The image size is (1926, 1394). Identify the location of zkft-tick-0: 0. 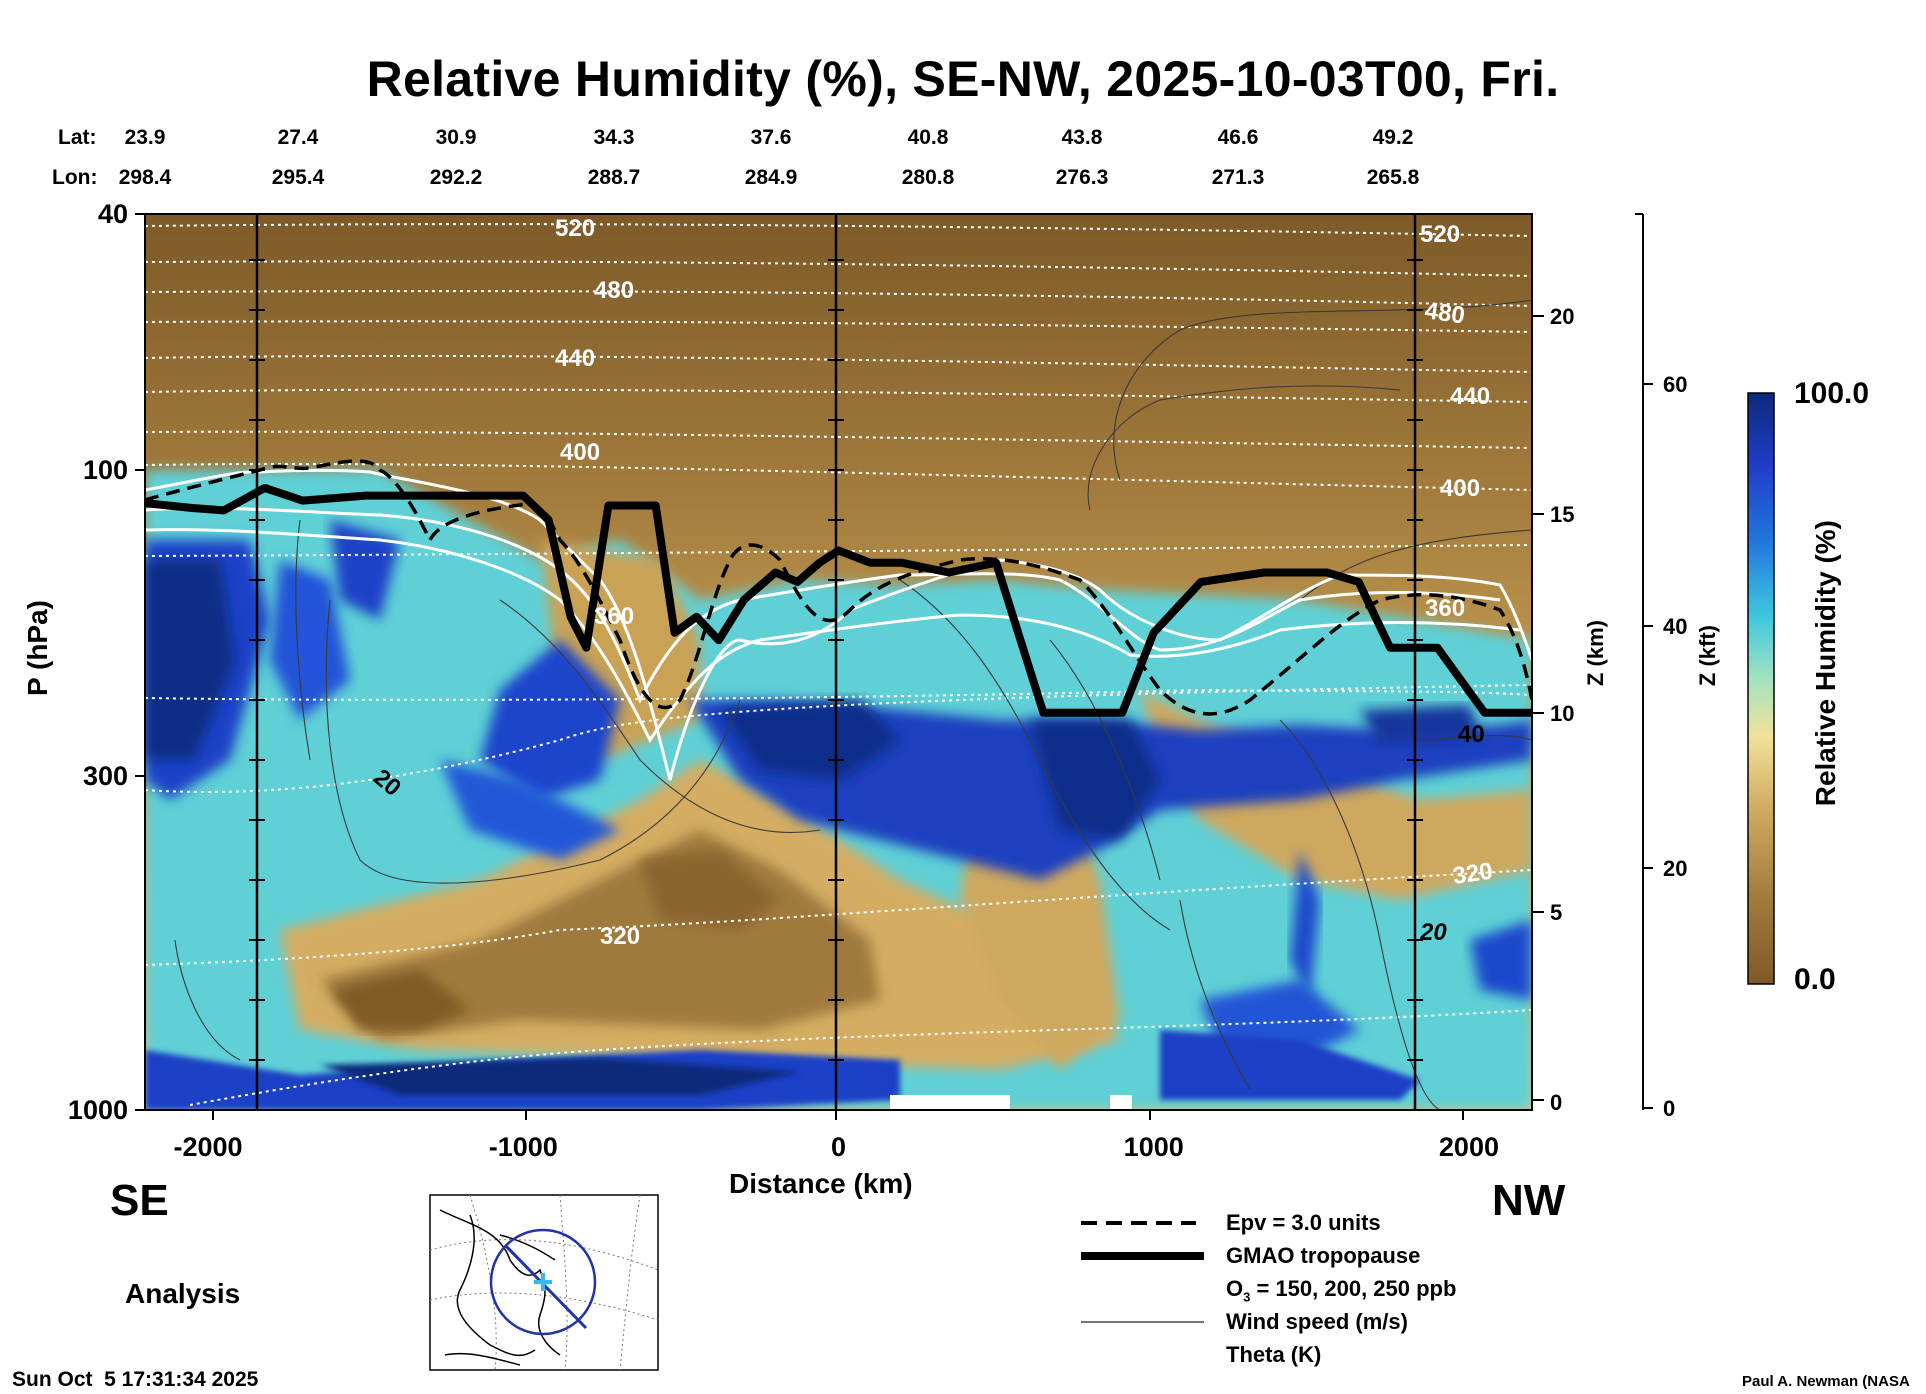
(1669, 1108).